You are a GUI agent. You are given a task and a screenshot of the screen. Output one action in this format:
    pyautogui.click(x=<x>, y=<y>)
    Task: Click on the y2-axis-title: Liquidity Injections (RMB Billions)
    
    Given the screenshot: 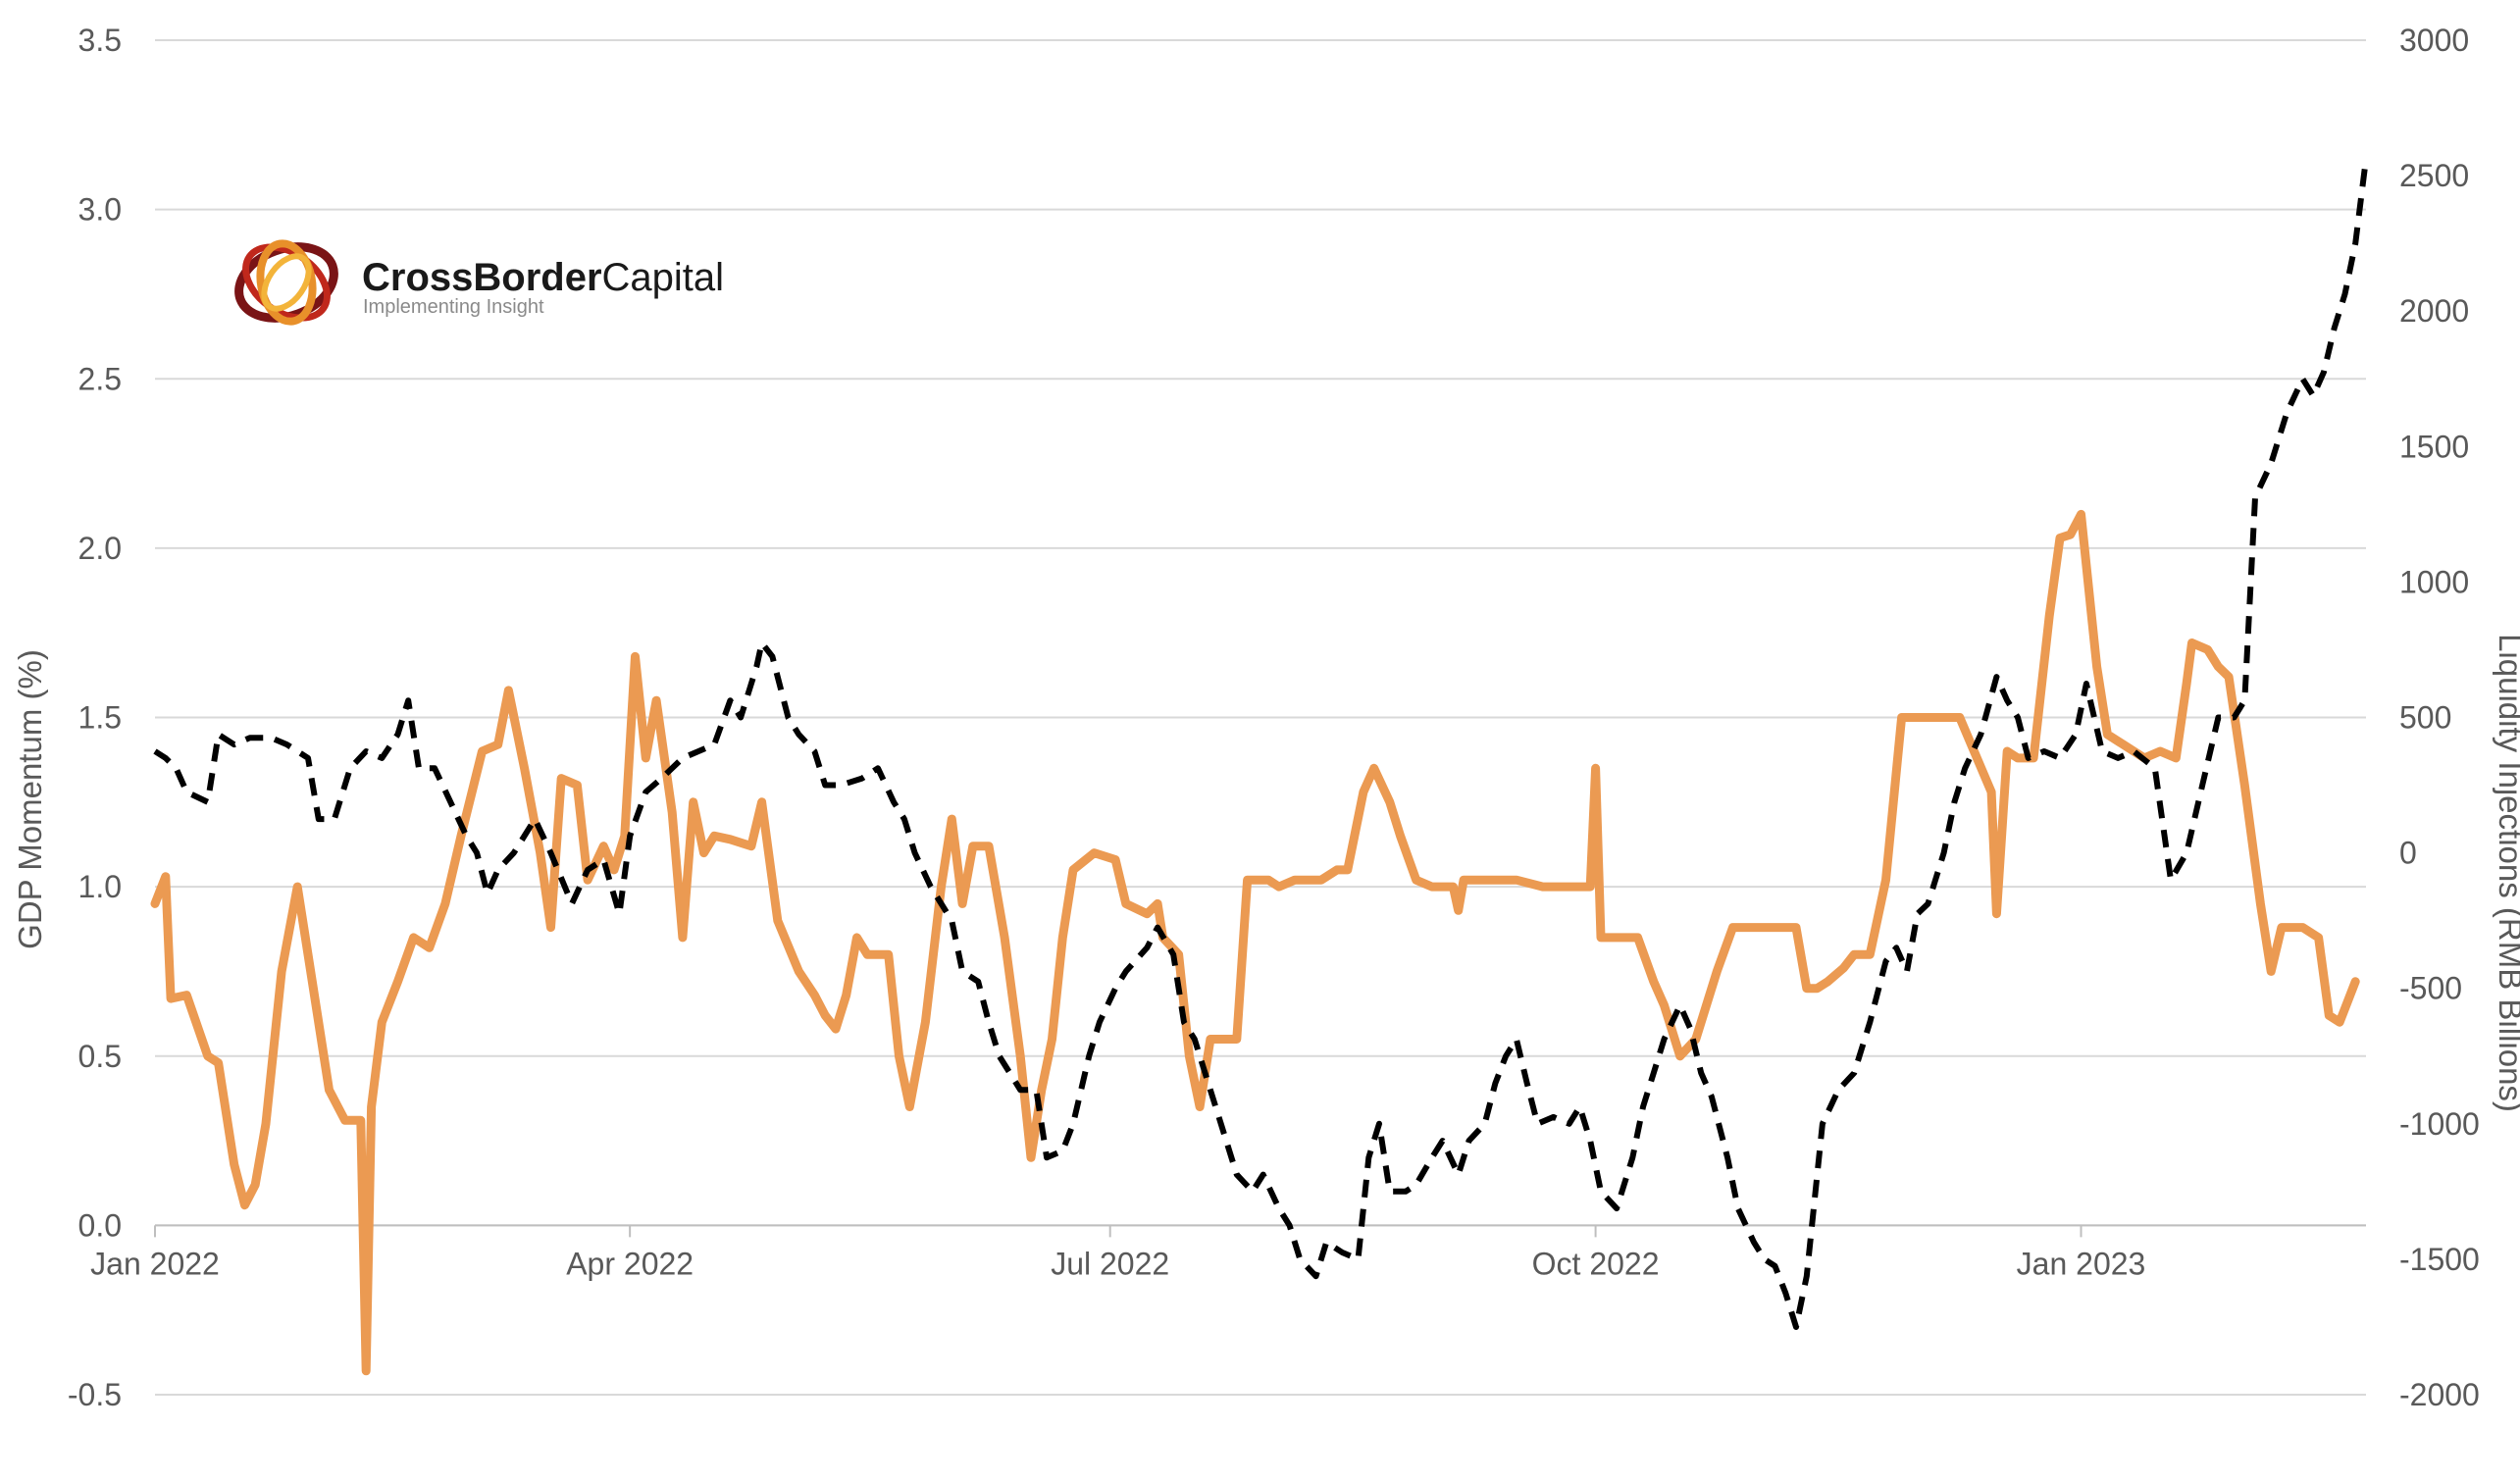 What is the action you would take?
    pyautogui.click(x=2506, y=873)
    